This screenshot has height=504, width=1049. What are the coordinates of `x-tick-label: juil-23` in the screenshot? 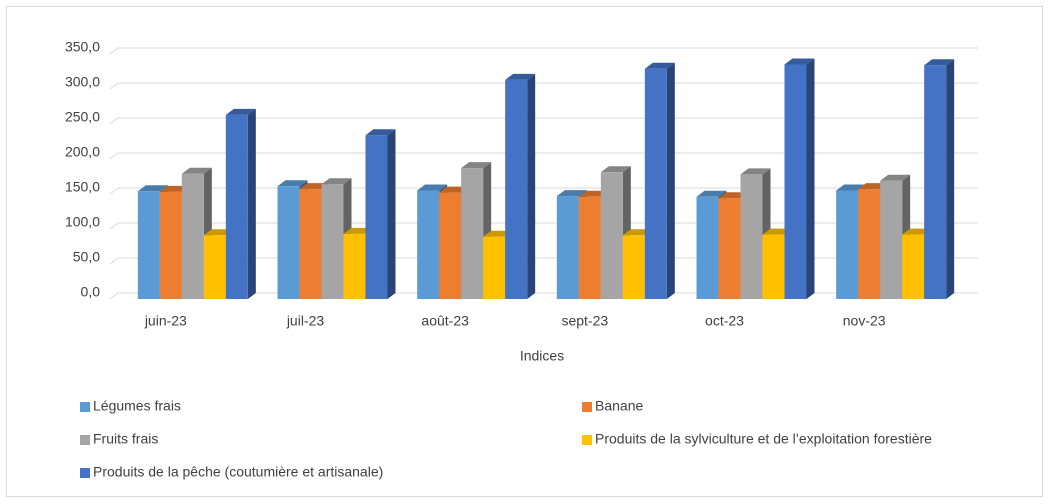 It's located at (305, 321).